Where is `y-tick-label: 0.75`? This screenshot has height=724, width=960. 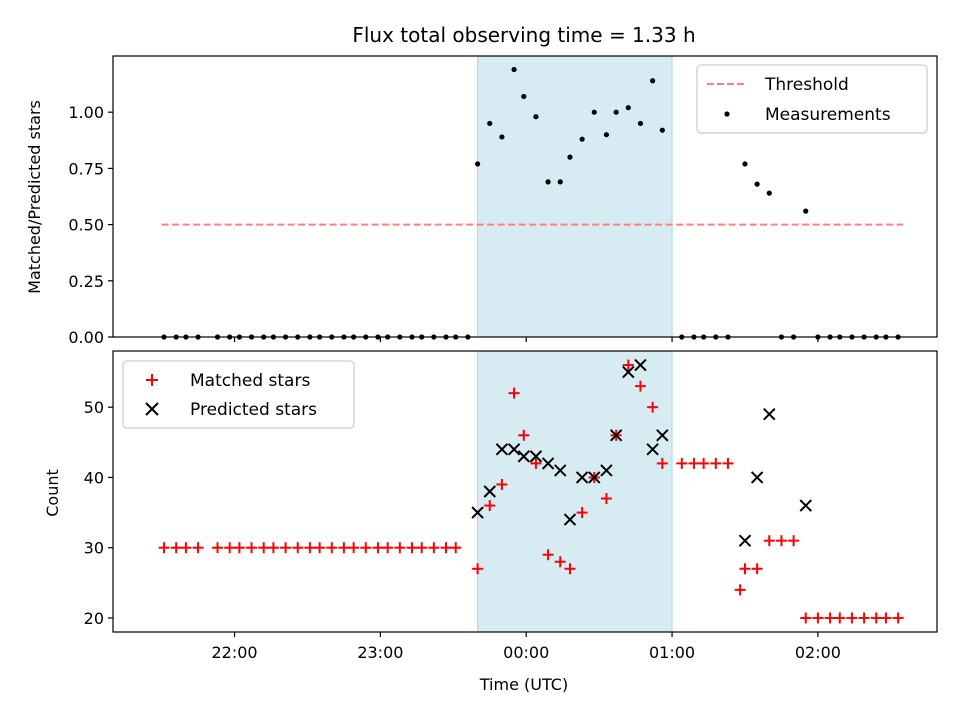
y-tick-label: 0.75 is located at coordinates (86, 168).